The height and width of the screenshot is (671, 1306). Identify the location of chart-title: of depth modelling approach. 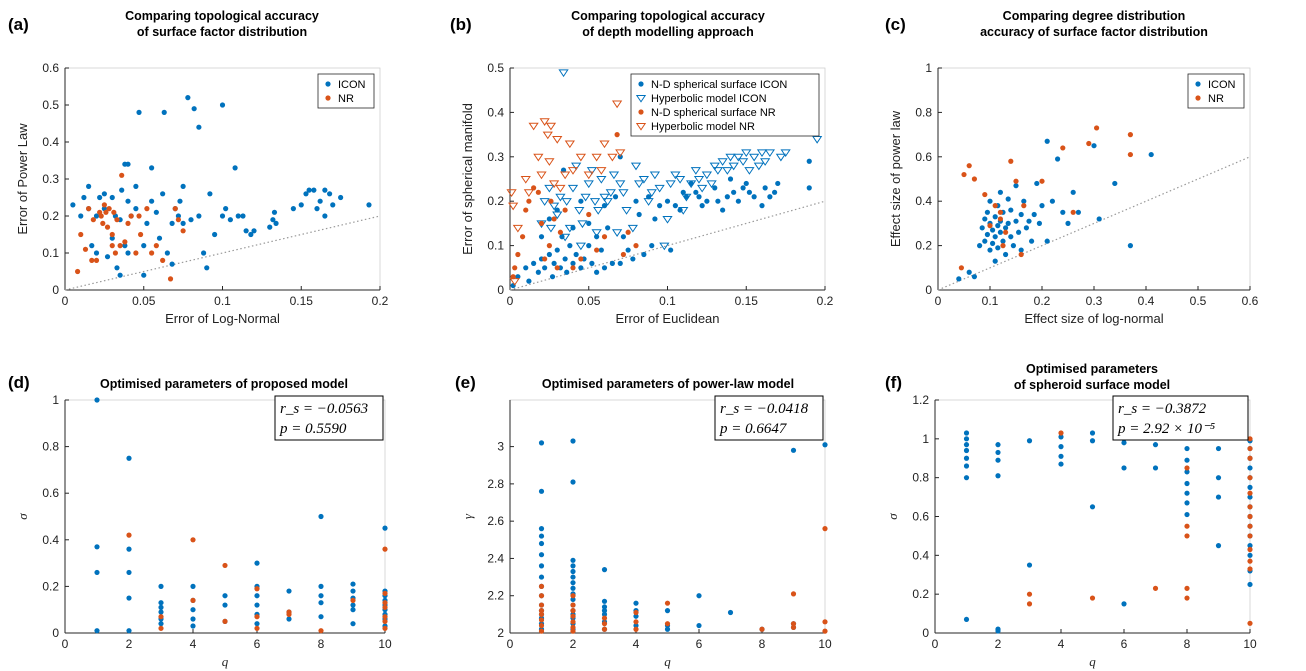
(668, 32).